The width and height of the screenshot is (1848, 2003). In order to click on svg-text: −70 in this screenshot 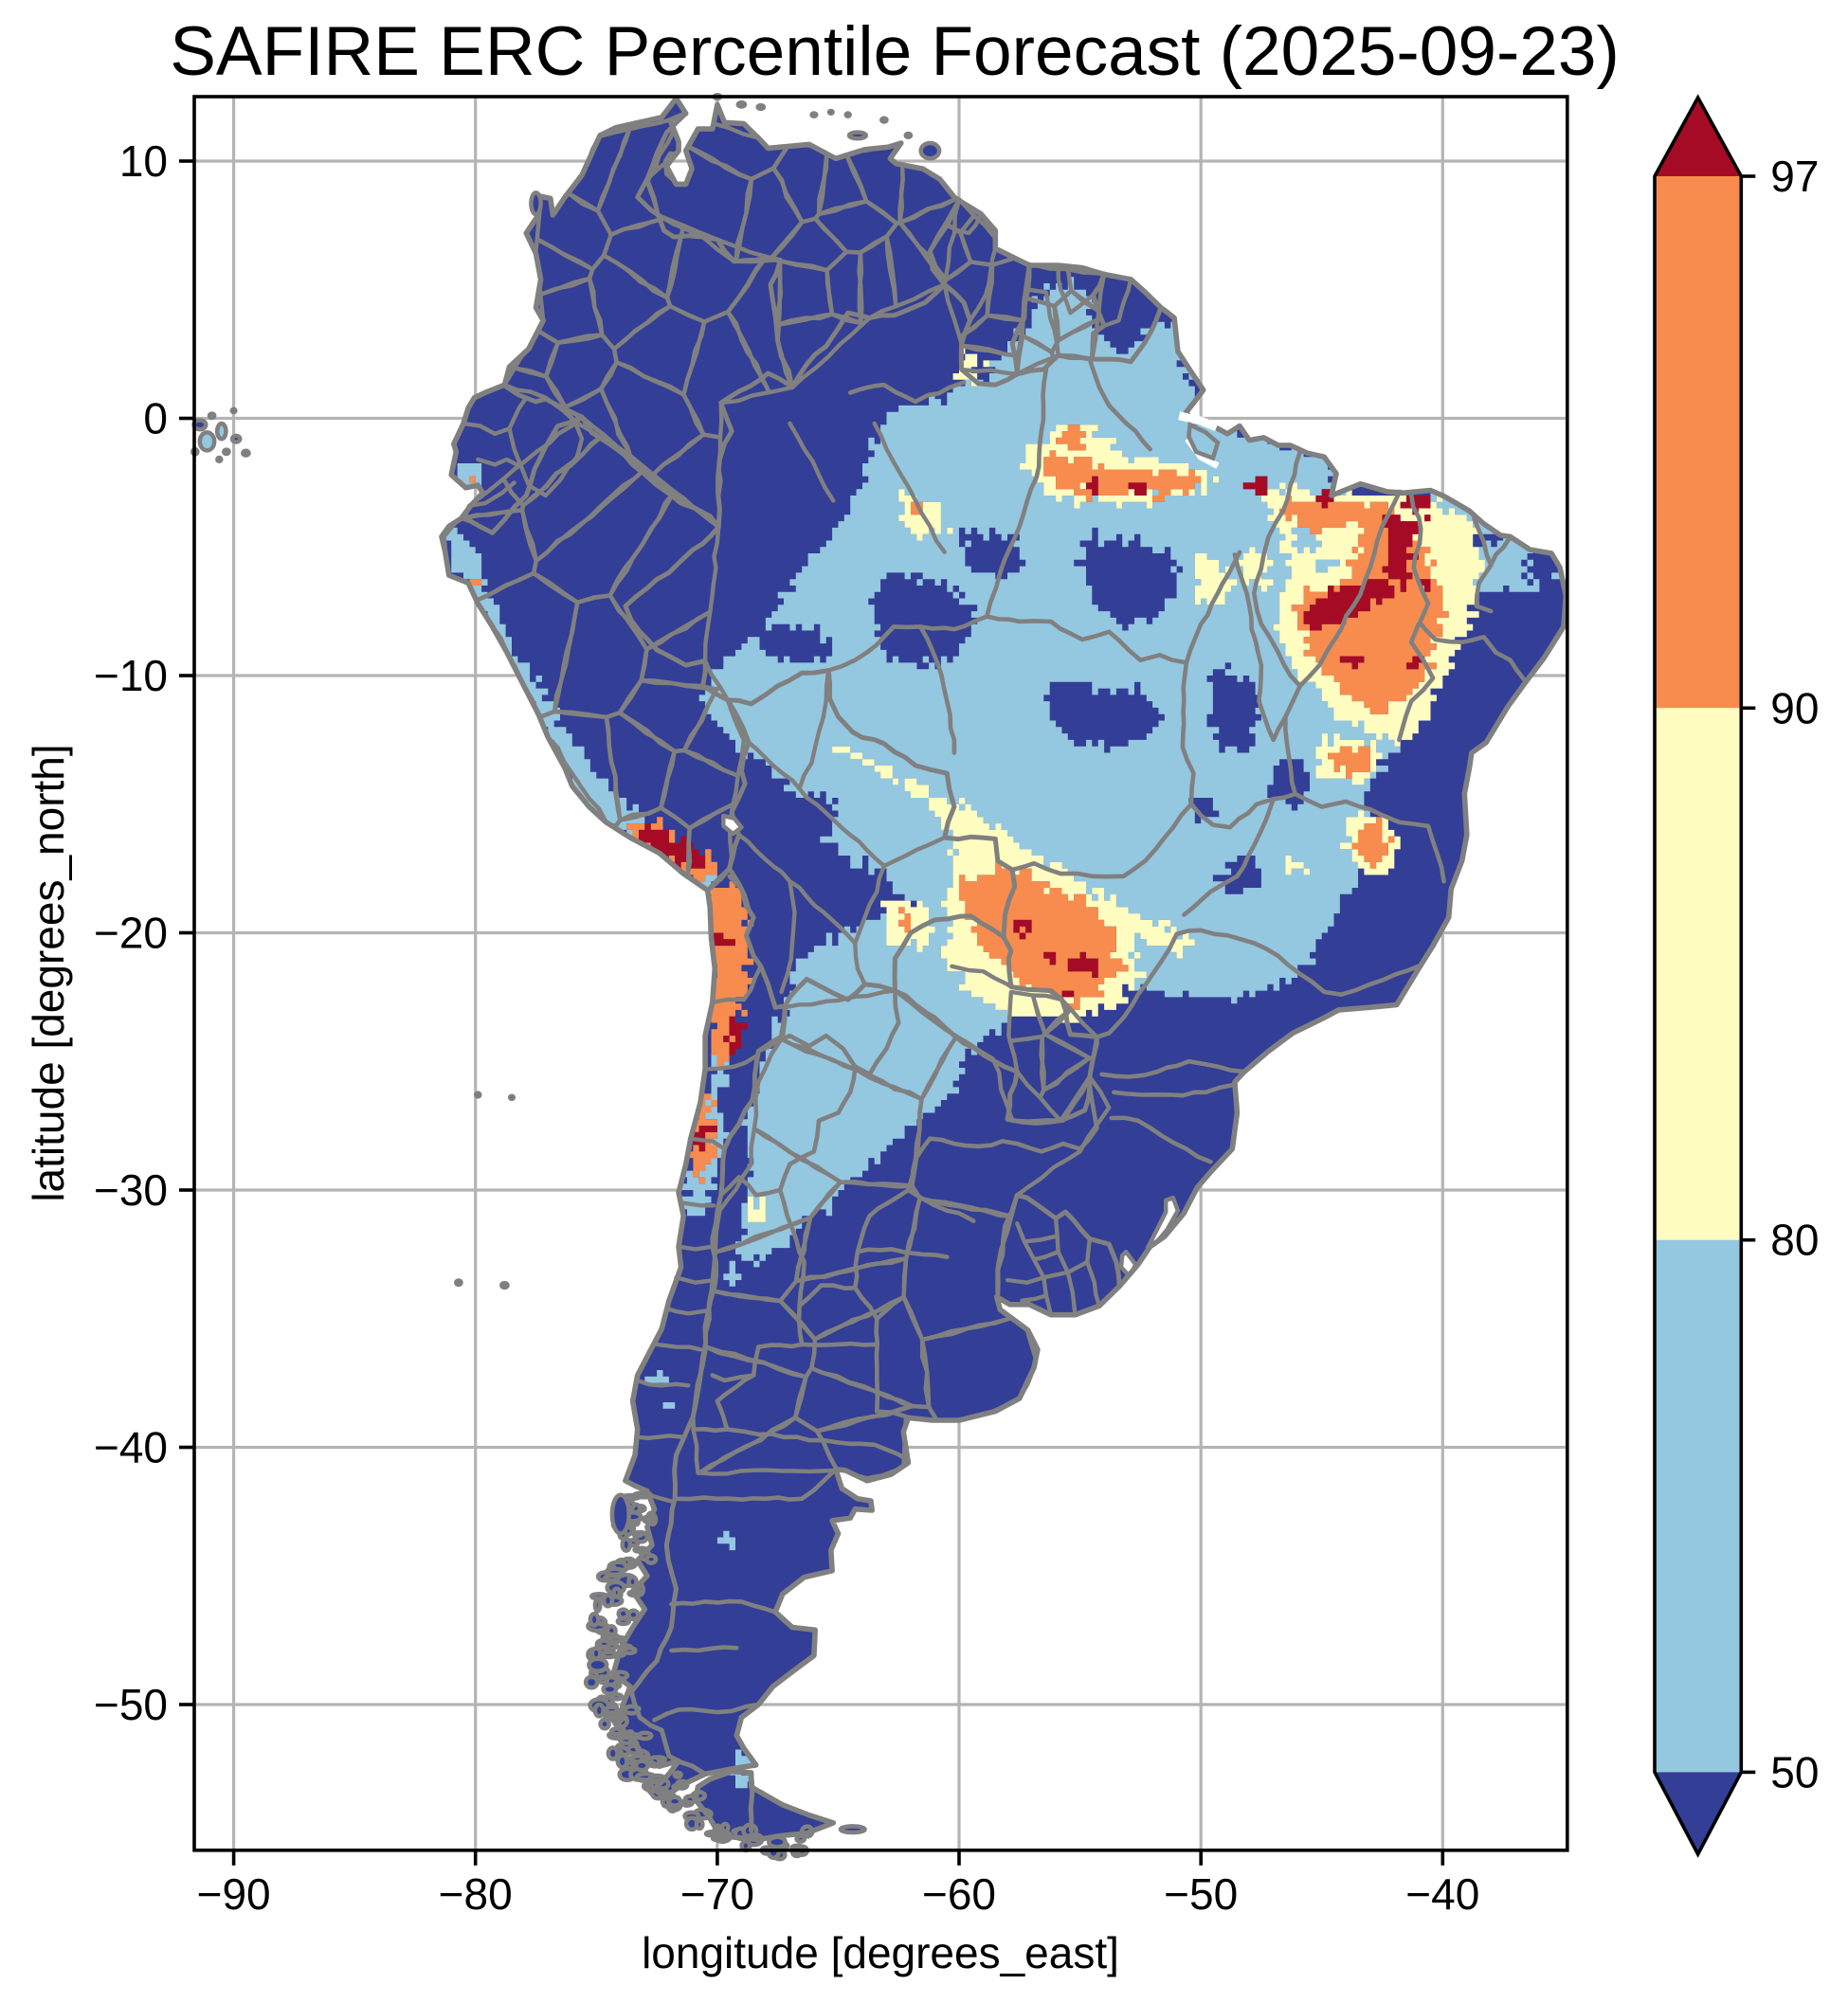, I will do `click(717, 1894)`.